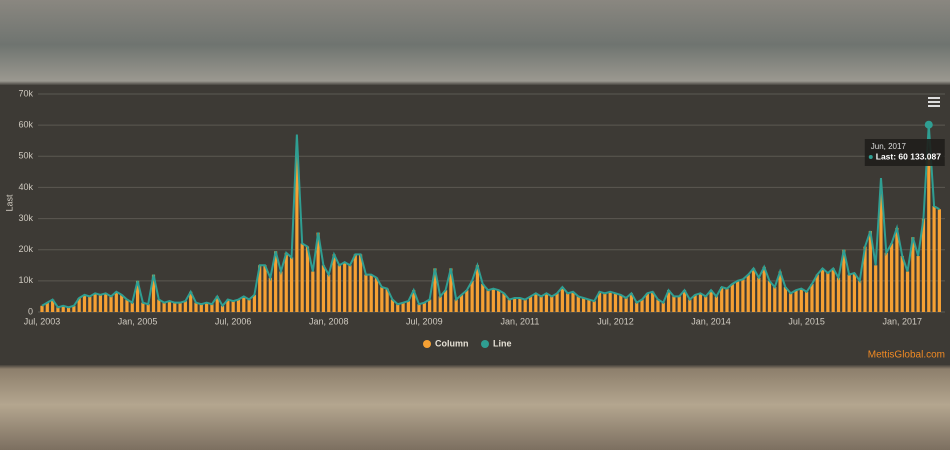 This screenshot has width=950, height=450. I want to click on x-tick-label: Jul, 2006, so click(233, 321).